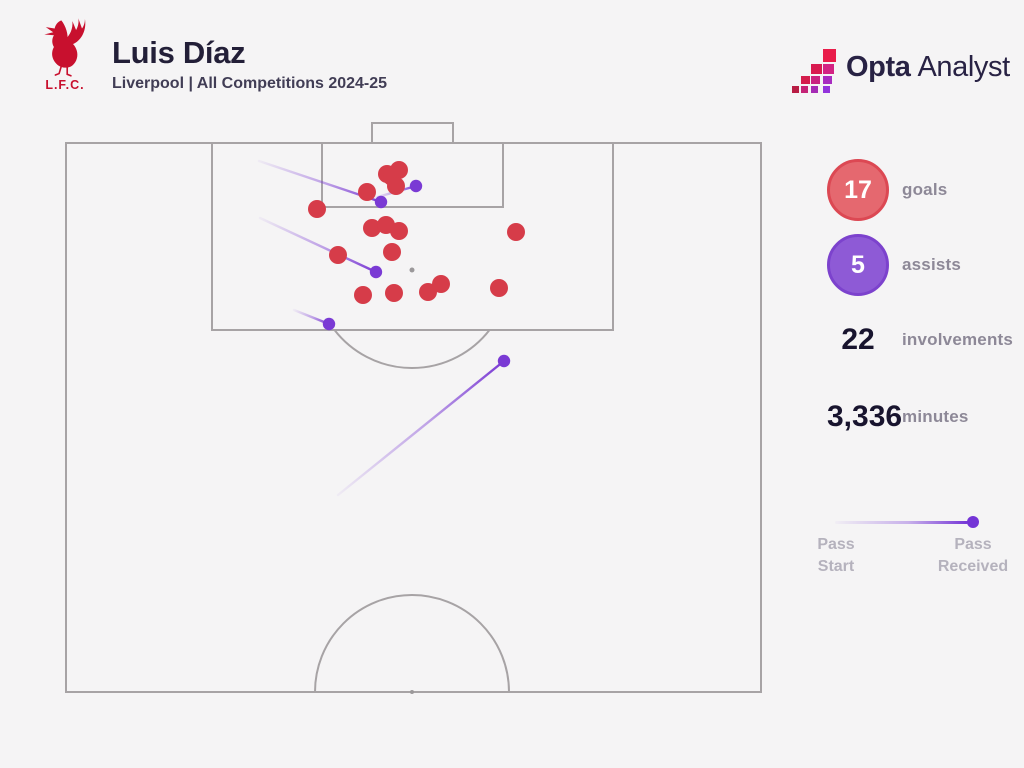 This screenshot has height=768, width=1024. I want to click on stat-minutes: 3,336 minutes, so click(898, 417).